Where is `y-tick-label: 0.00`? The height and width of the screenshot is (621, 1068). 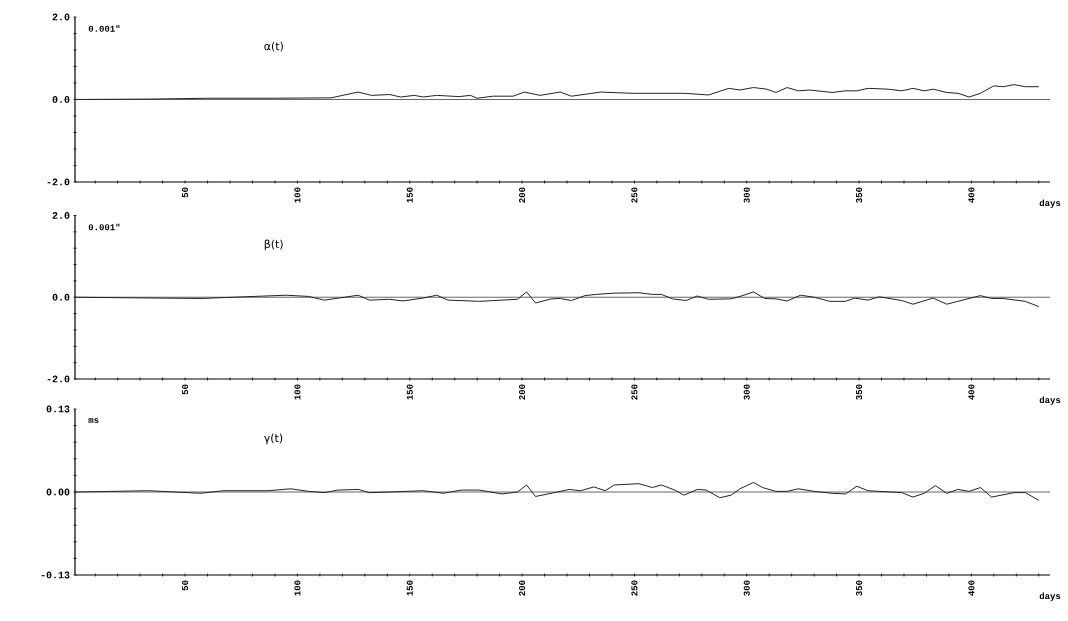 y-tick-label: 0.00 is located at coordinates (58, 492).